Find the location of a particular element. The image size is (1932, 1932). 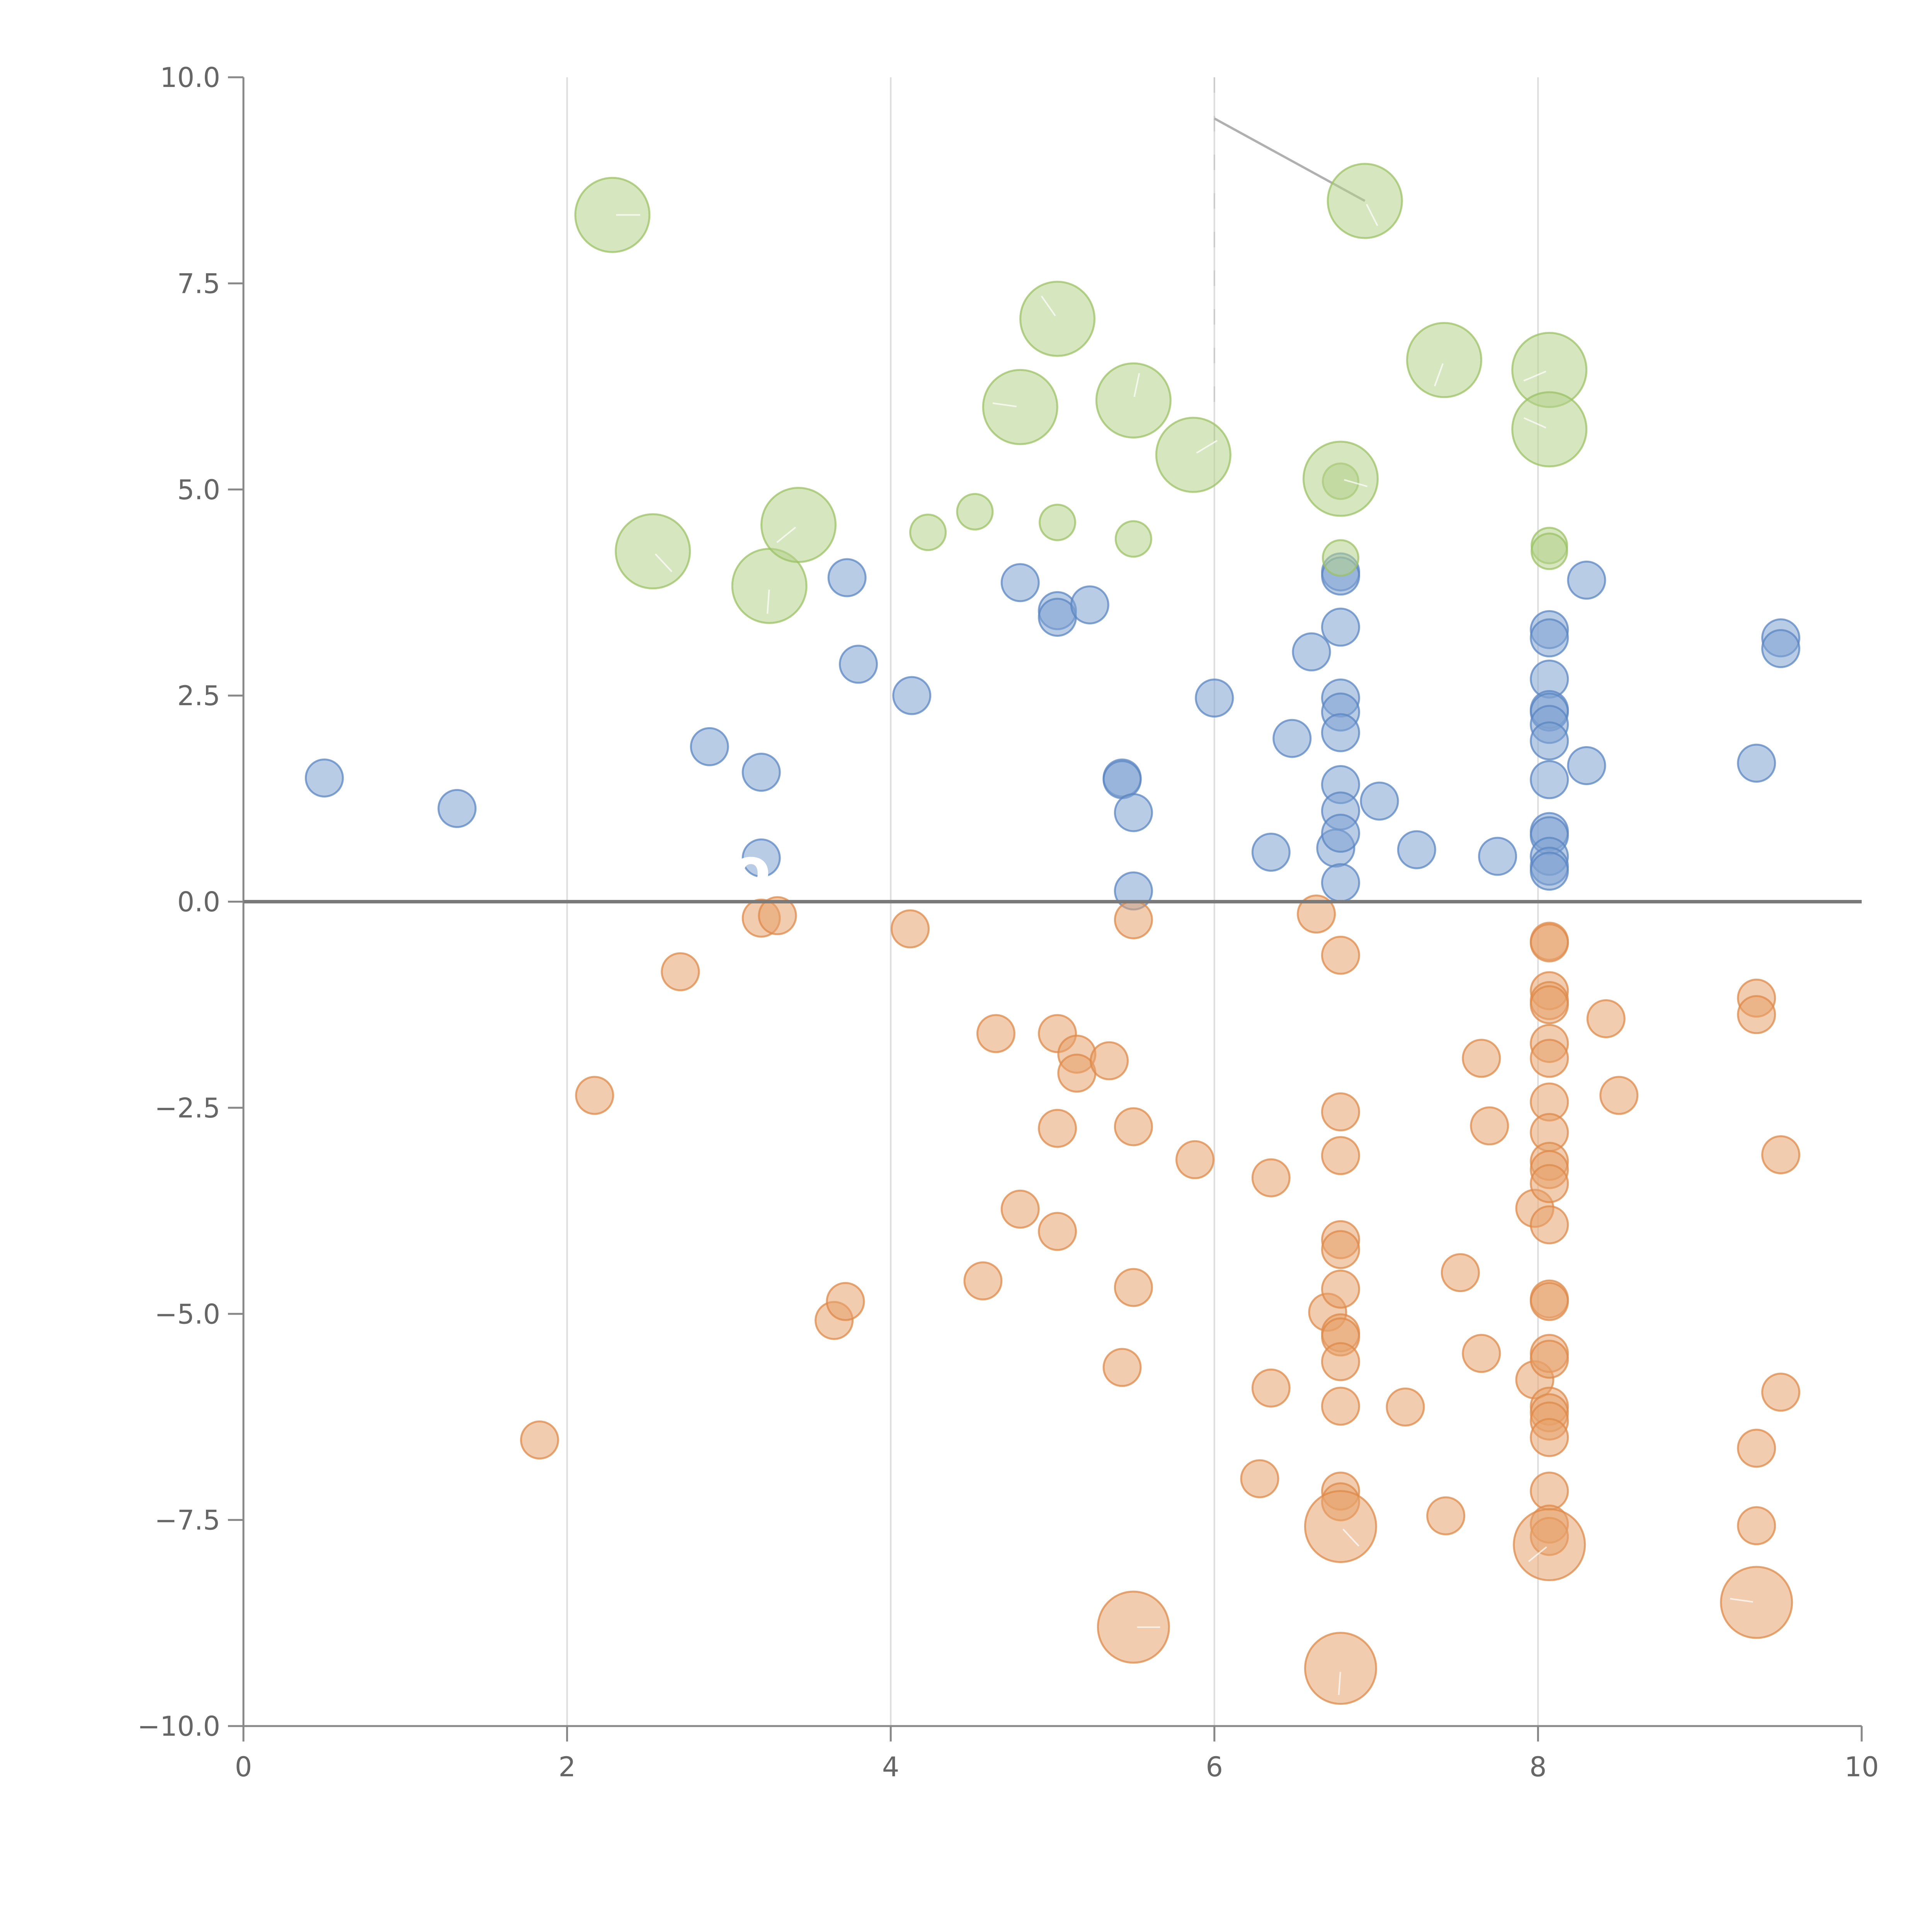

y-tick-label: −10.0 is located at coordinates (178, 1727).